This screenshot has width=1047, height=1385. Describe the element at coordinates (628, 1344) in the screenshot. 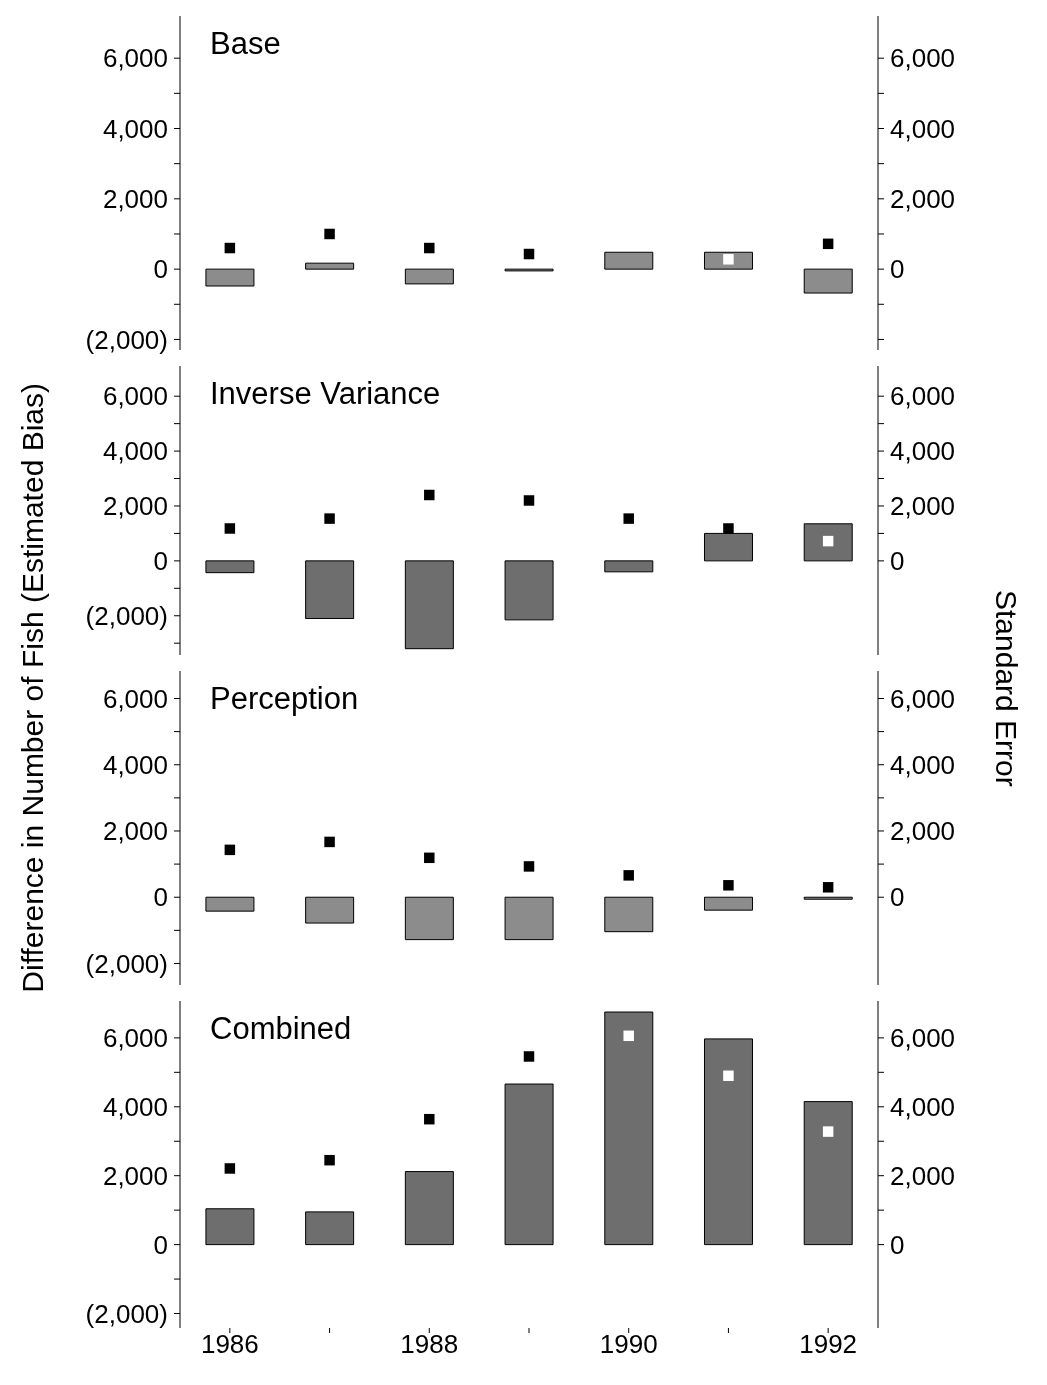

I see `x-tick-label: 1990` at that location.